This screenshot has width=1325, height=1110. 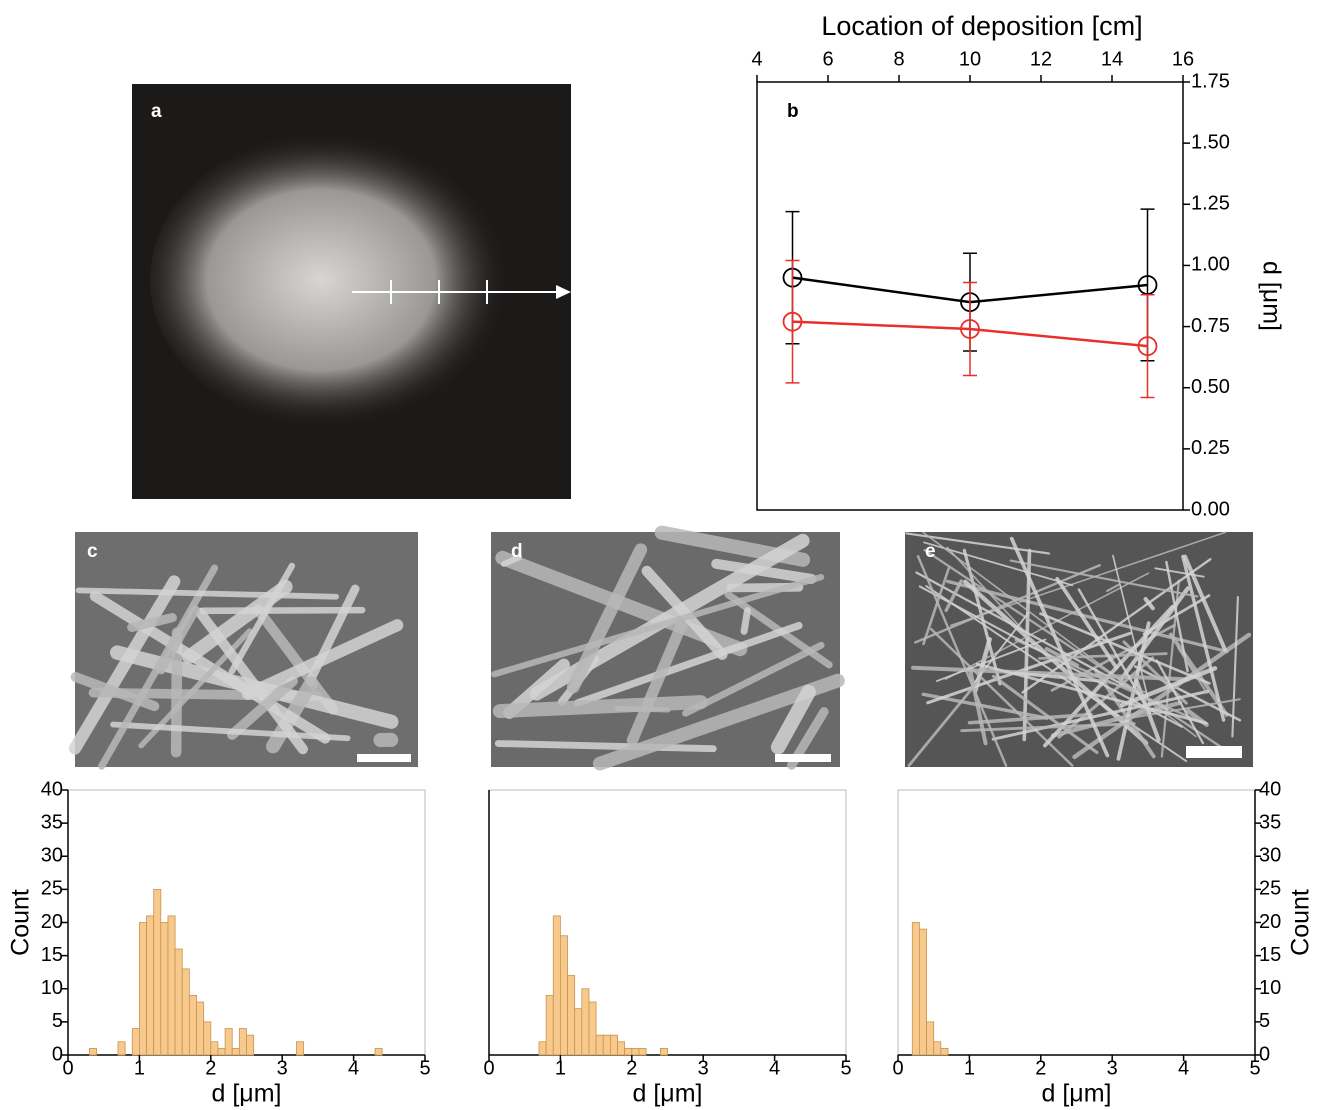 I want to click on y-tick-label: 35, so click(x=1270, y=822).